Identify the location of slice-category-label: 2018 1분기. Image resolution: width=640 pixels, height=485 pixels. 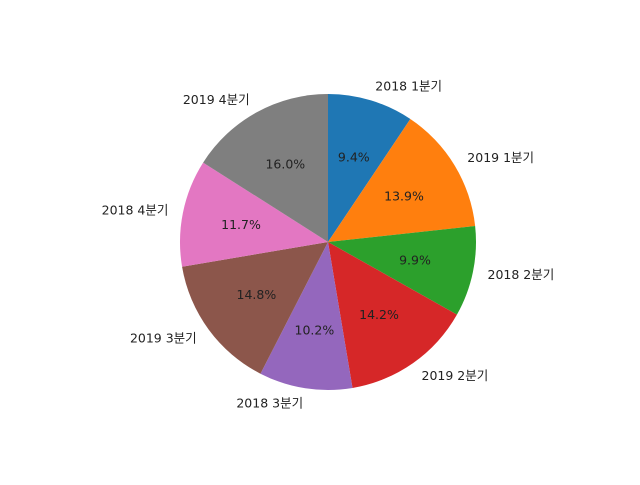
(408, 86).